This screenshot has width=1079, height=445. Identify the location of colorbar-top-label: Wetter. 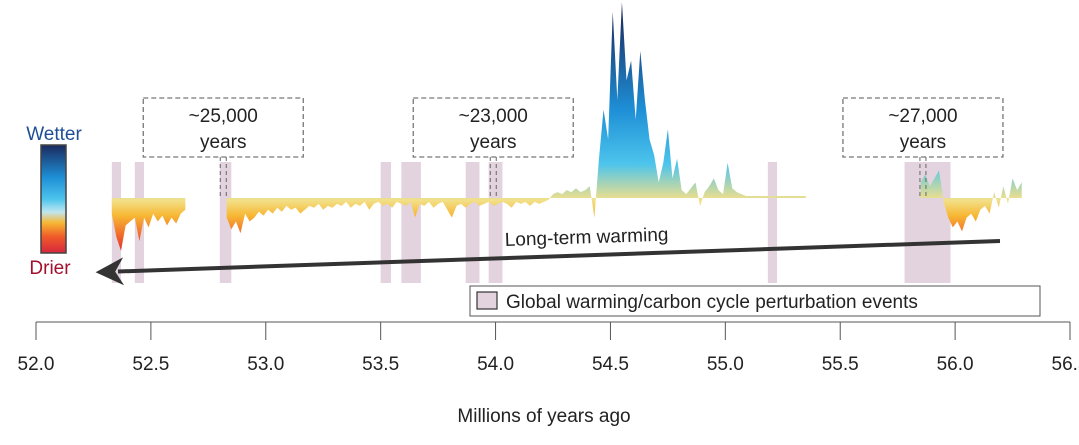
(54, 134).